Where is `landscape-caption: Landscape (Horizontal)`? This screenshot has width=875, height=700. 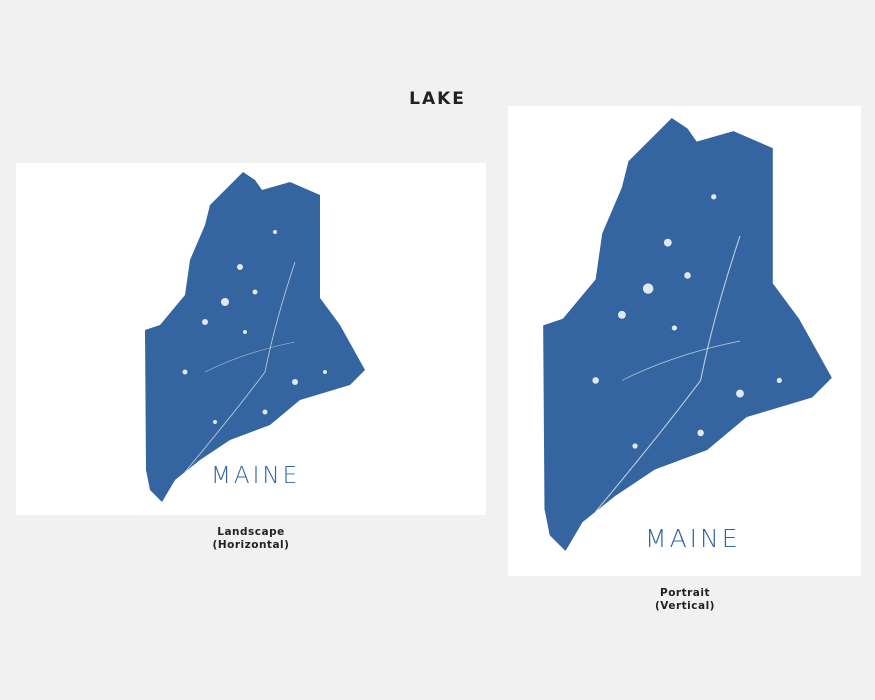 landscape-caption: Landscape (Horizontal) is located at coordinates (251, 539).